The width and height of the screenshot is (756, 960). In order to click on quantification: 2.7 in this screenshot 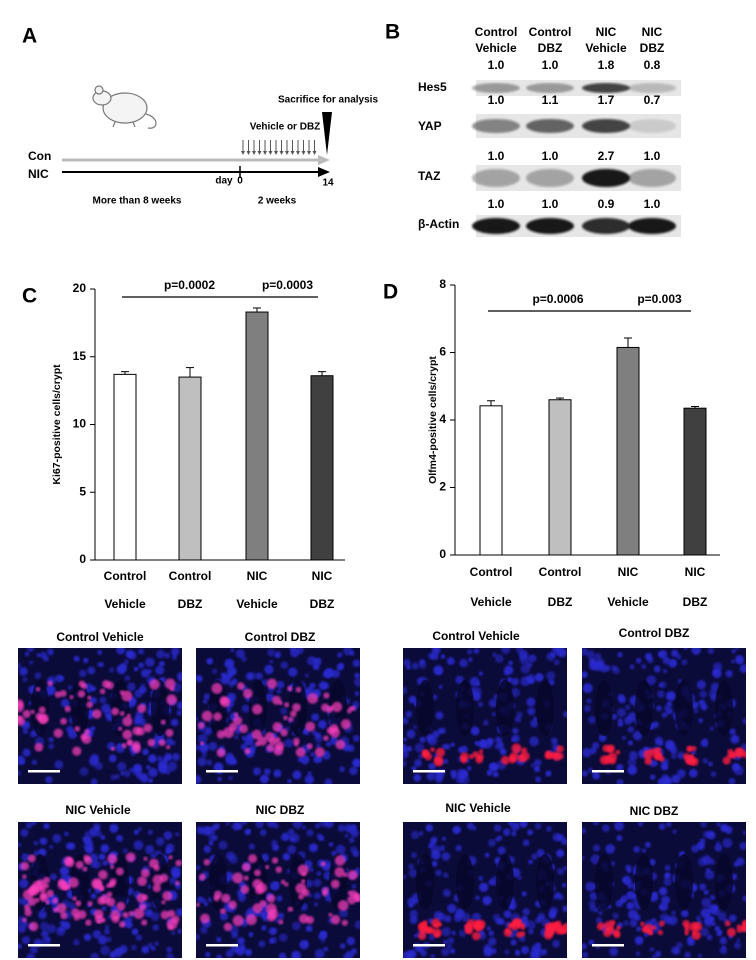, I will do `click(606, 156)`.